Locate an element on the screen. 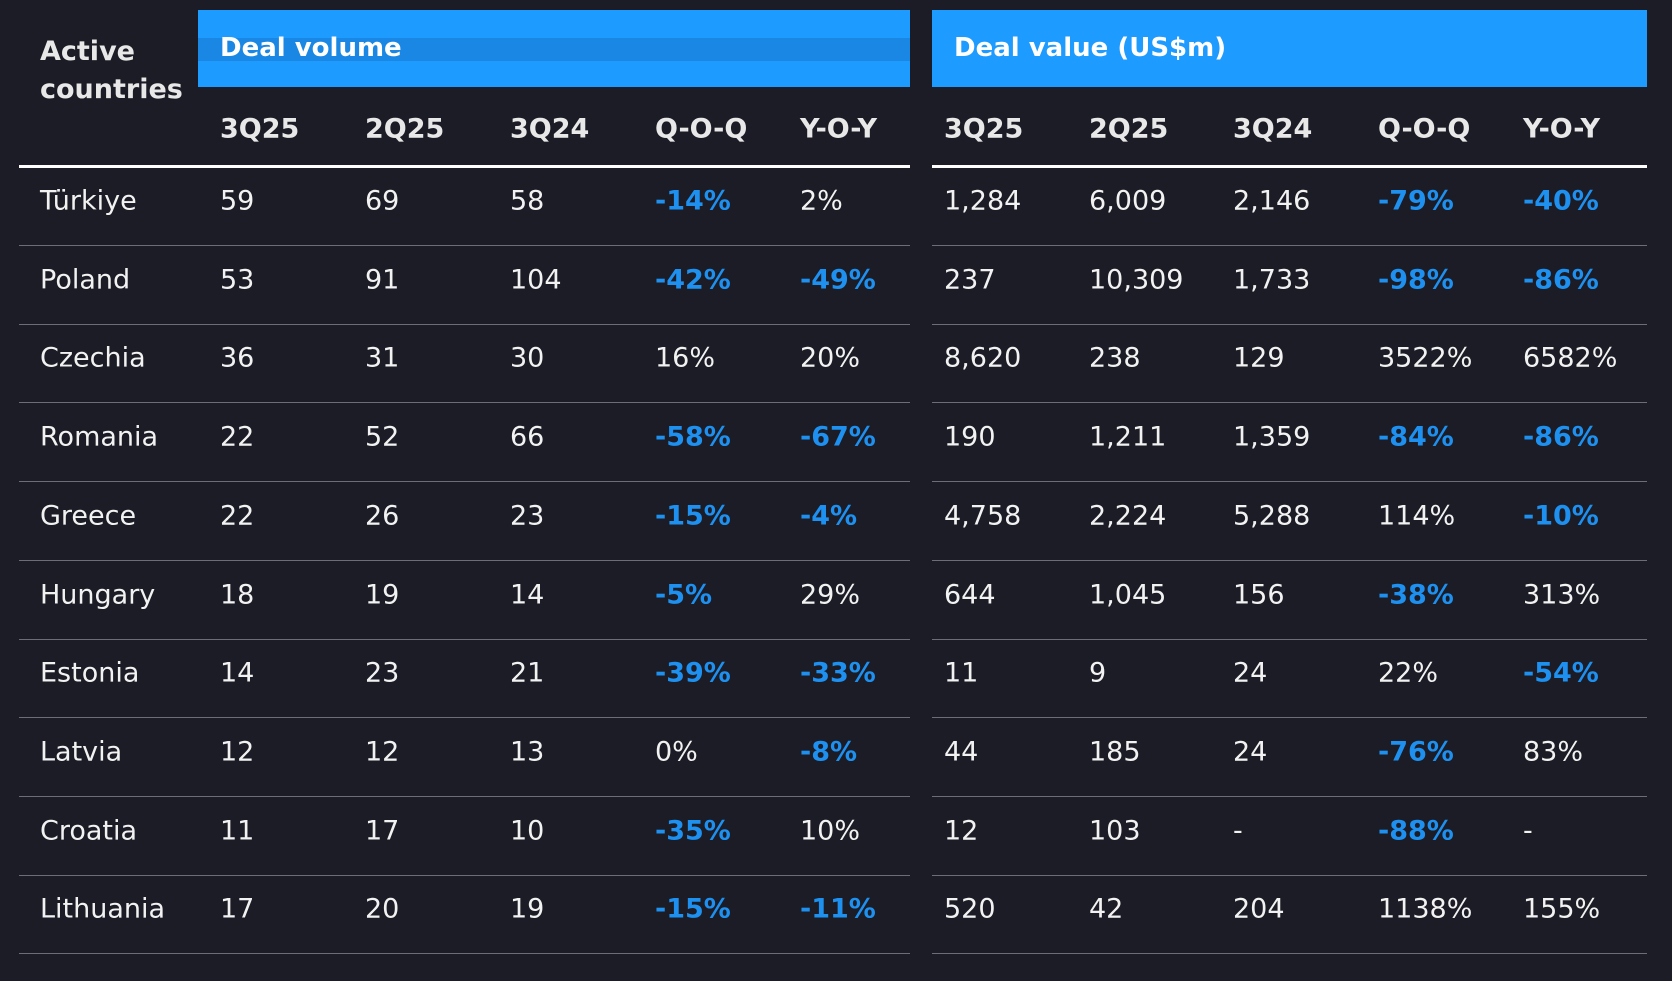 Image resolution: width=1672 pixels, height=981 pixels. cell-value: -49% is located at coordinates (838, 280).